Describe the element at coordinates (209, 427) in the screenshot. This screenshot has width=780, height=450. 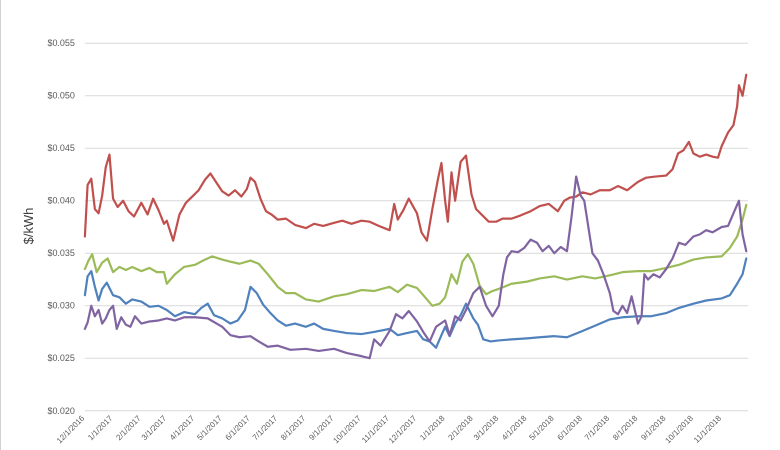
I see `x-tick-label: 5/1/2017` at that location.